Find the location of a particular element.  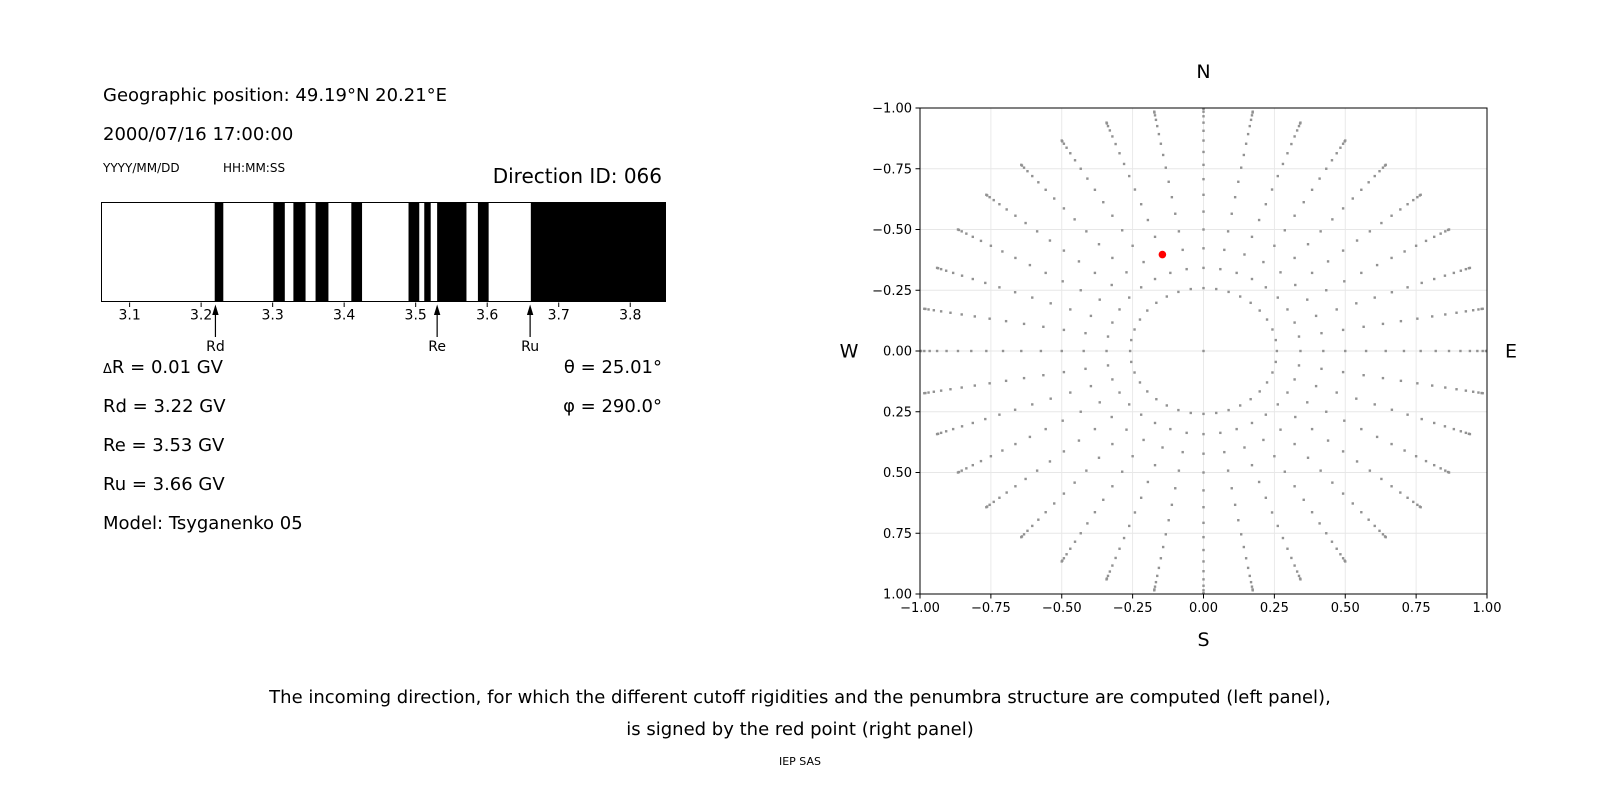

red-point is located at coordinates (1162, 254).